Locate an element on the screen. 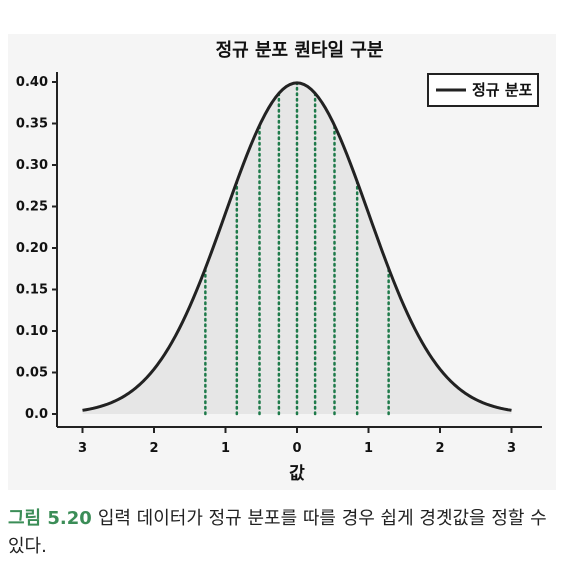 This screenshot has width=570, height=586. y-tick-label: 0.0 is located at coordinates (36, 414).